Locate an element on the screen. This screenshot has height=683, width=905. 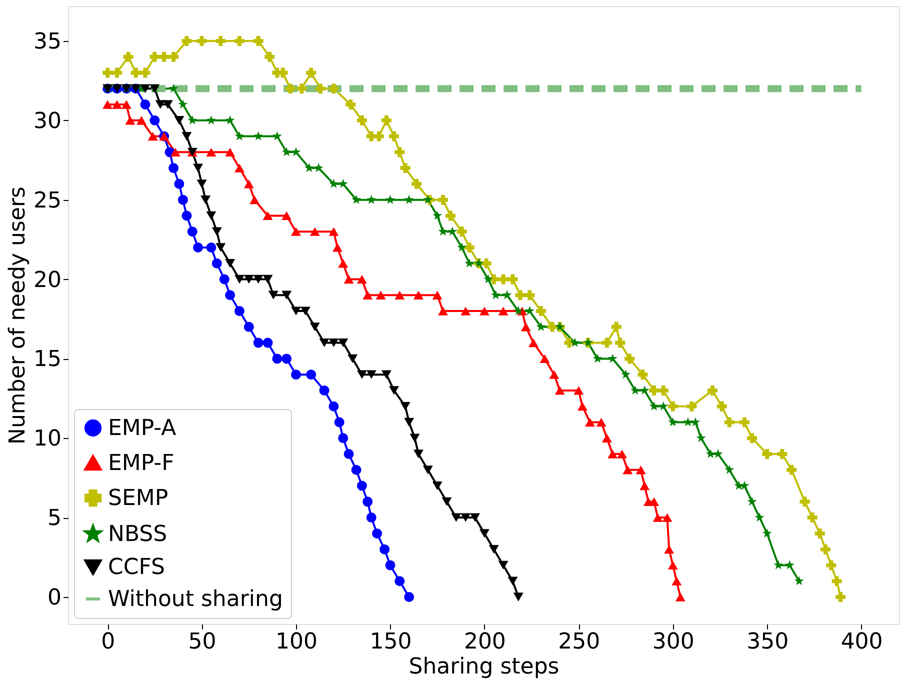
x-tick-label: 400 is located at coordinates (861, 642).